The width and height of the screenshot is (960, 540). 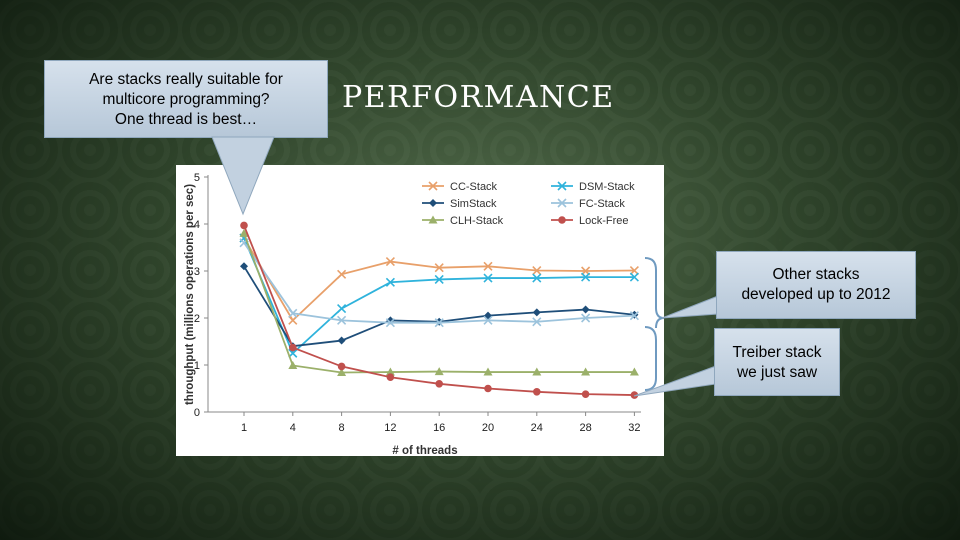 I want to click on legend-marker-simstack, so click(x=433, y=203).